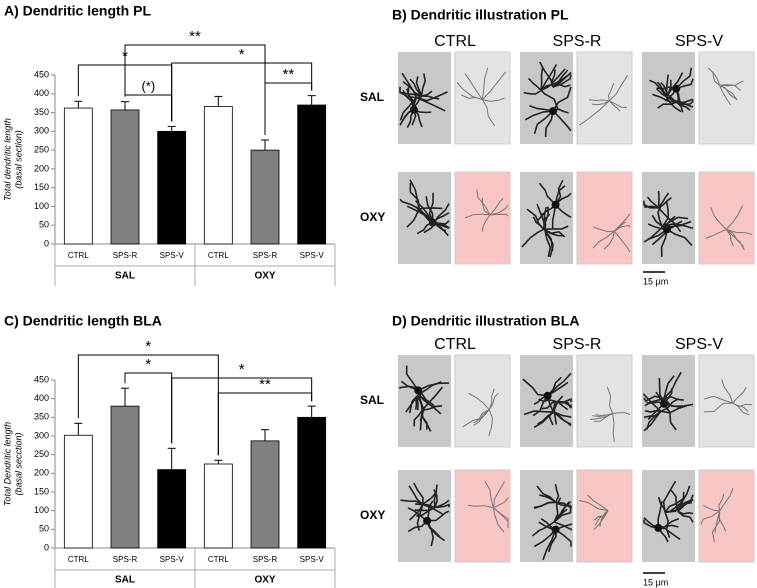 The width and height of the screenshot is (757, 588). I want to click on y-tick-label: 450, so click(41, 379).